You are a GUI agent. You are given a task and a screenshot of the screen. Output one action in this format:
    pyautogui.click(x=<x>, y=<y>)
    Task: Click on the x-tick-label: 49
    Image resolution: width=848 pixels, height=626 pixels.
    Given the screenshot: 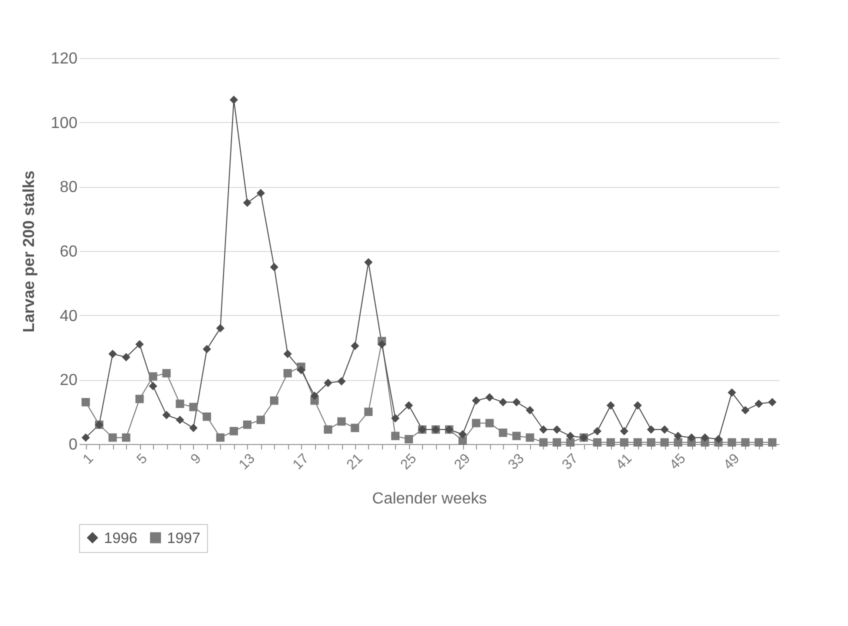 What is the action you would take?
    pyautogui.click(x=731, y=461)
    